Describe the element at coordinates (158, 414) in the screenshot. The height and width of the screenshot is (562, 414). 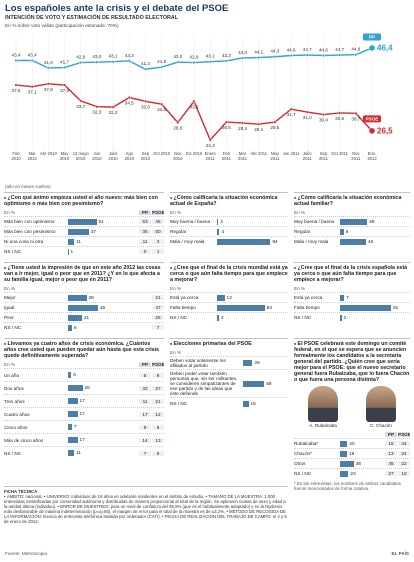
I see `cell-value: 12` at that location.